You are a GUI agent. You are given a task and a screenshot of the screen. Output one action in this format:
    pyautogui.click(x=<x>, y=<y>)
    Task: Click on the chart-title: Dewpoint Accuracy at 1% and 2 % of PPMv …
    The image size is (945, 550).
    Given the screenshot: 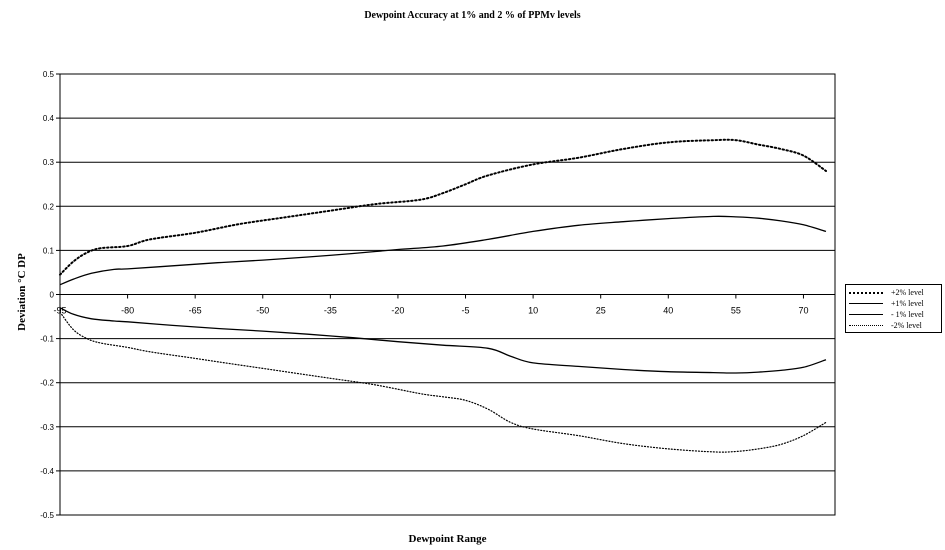 What is the action you would take?
    pyautogui.click(x=472, y=15)
    